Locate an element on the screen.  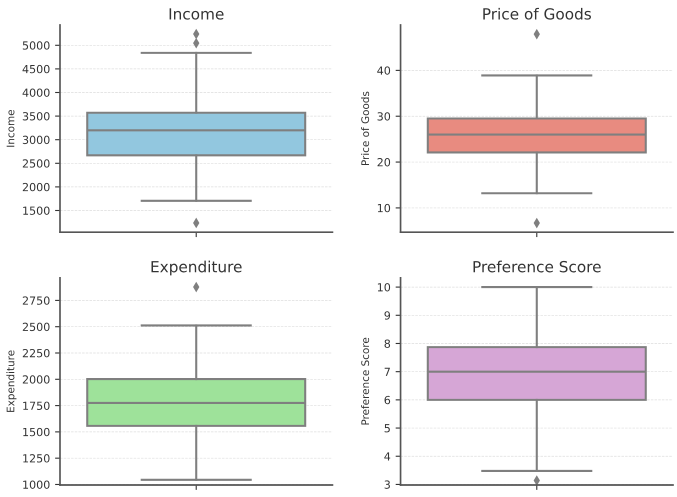
y-tick-label: 2750 is located at coordinates (36, 300).